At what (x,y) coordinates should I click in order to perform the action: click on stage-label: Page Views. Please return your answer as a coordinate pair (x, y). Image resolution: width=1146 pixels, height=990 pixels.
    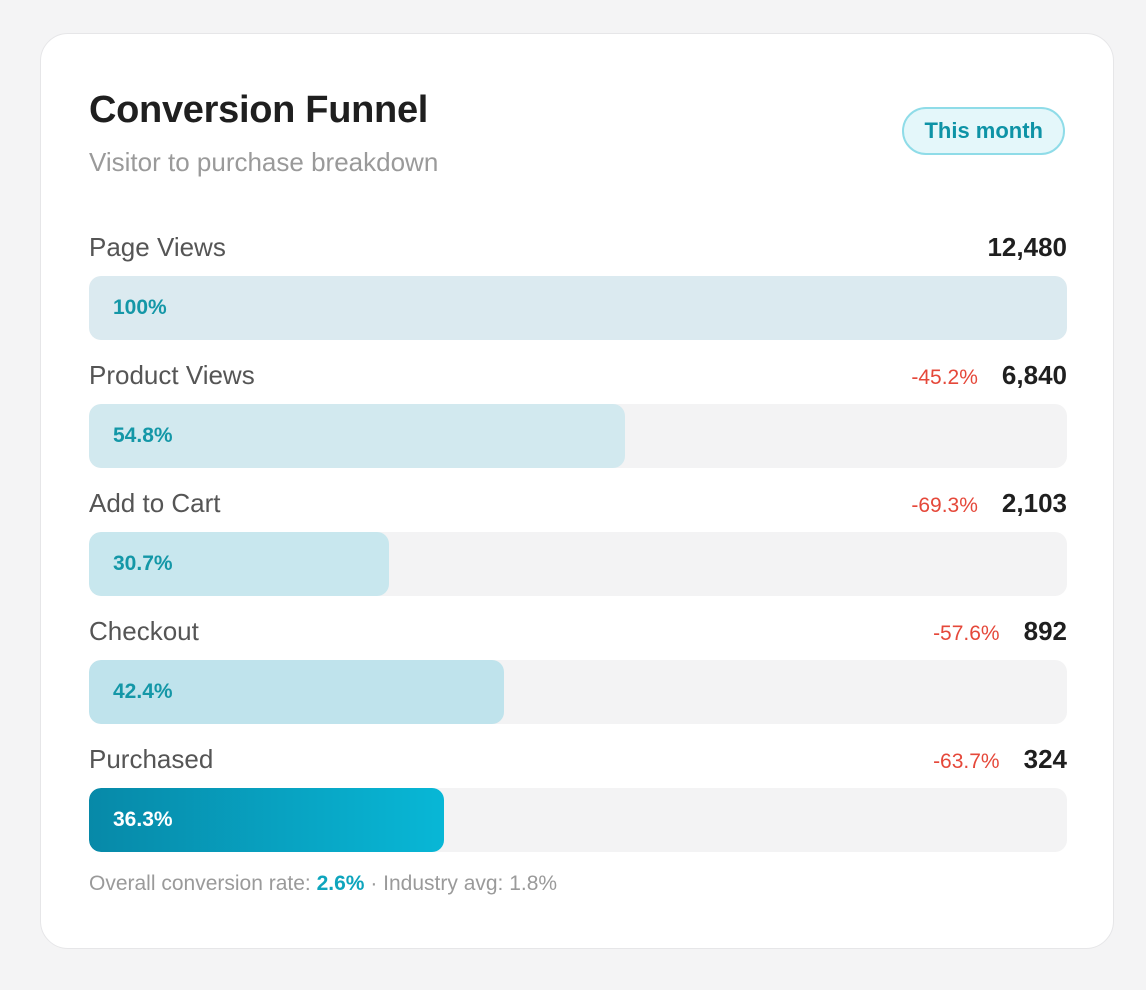
    Looking at the image, I should click on (157, 247).